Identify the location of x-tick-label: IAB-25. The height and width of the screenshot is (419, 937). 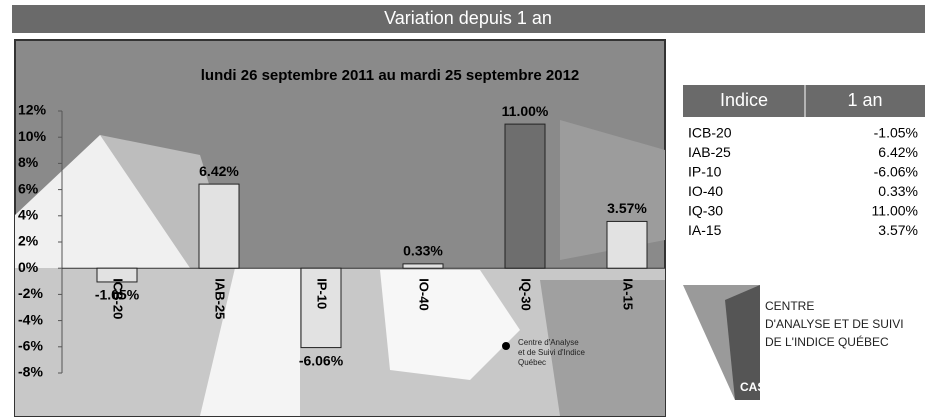
(220, 298).